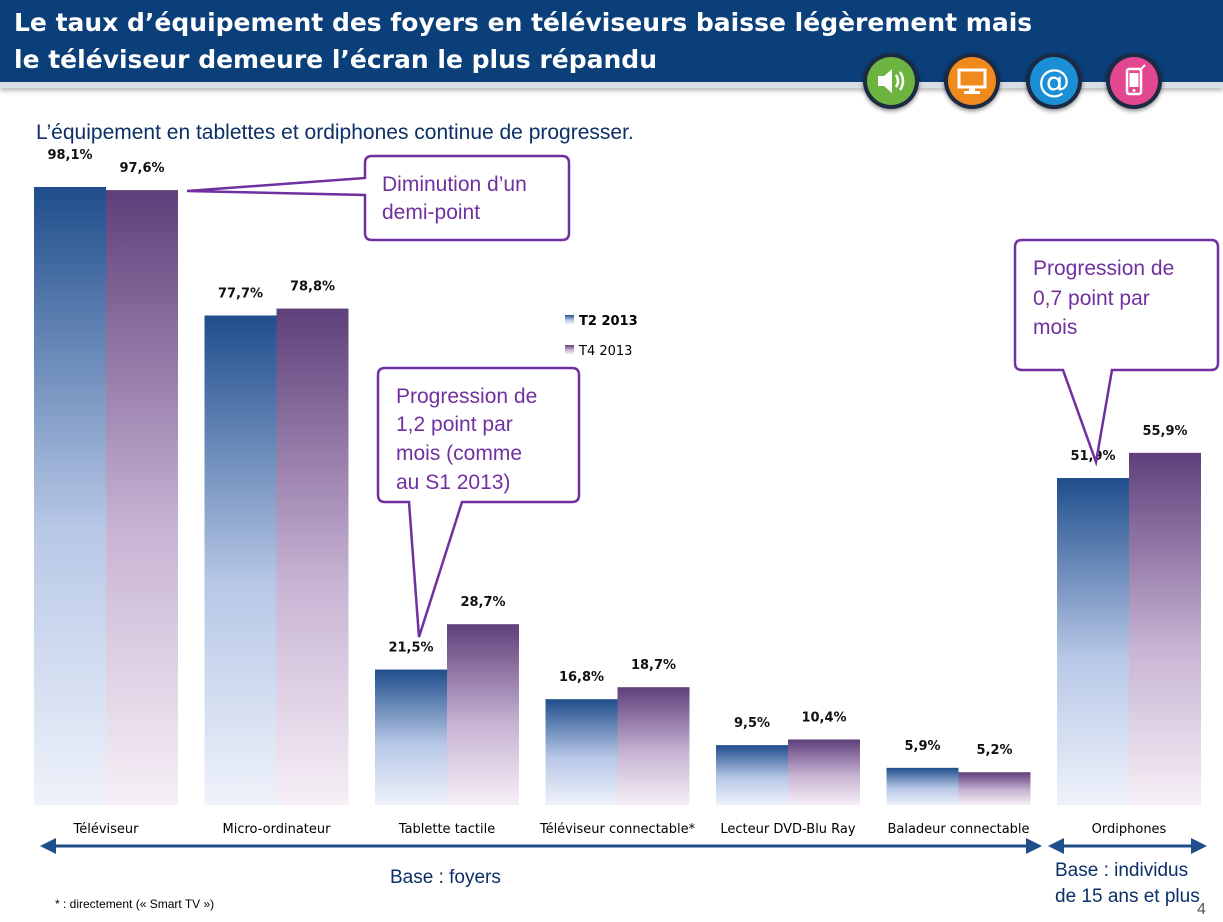 Image resolution: width=1223 pixels, height=922 pixels. I want to click on data-label-t2-2013-tablette-tactile: 21,5%, so click(410, 648).